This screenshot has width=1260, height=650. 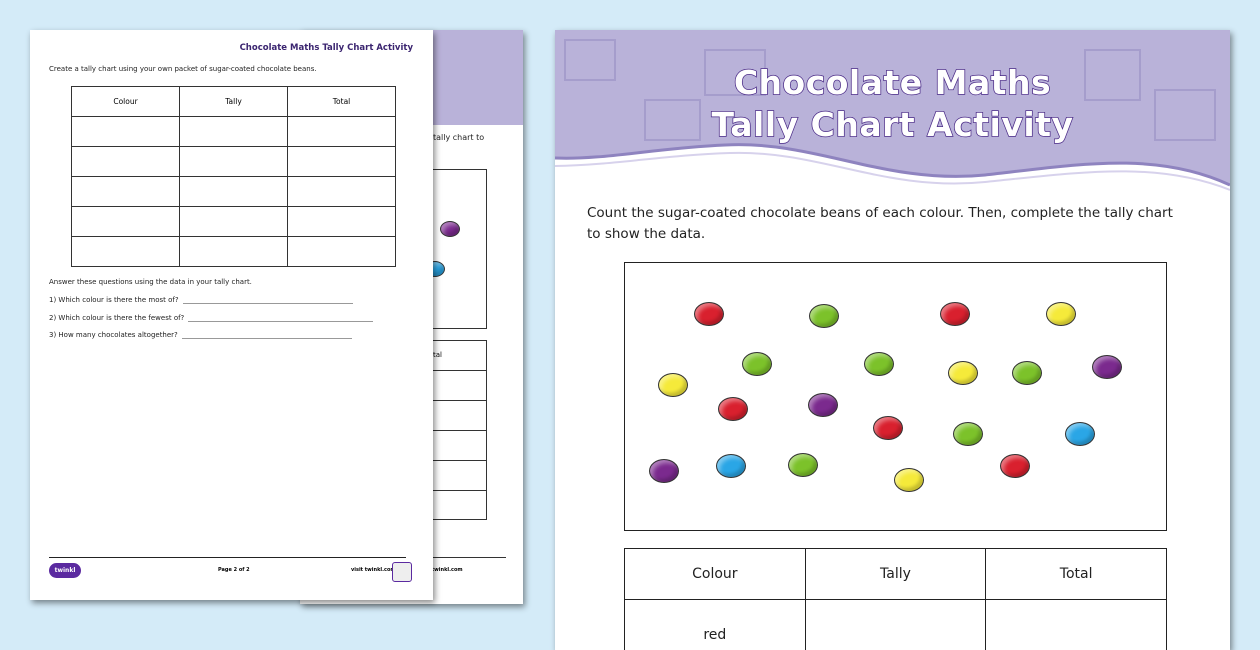 I want to click on title-line-2: Tally Chart Activity, so click(x=892, y=124).